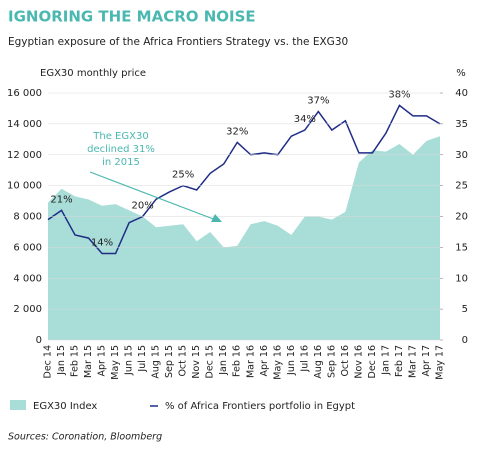  What do you see at coordinates (461, 278) in the screenshot?
I see `y2-tick-label: 10` at bounding box center [461, 278].